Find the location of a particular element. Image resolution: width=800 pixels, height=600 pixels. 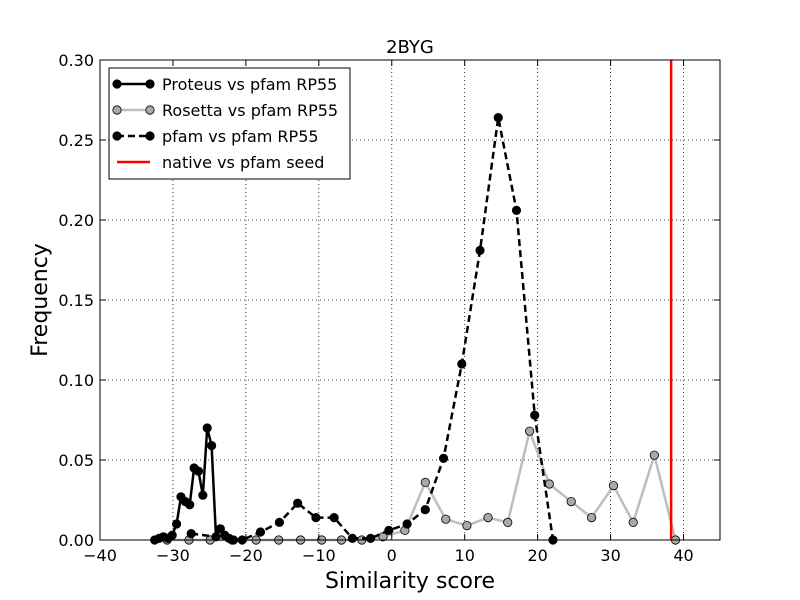

y-tick-label: 0.00 is located at coordinates (76, 540).